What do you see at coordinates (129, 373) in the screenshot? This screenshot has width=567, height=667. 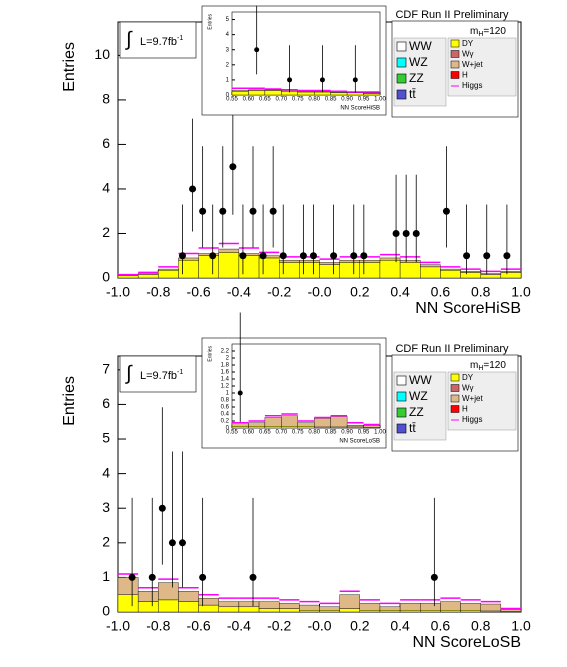 I see `lumi-integral: ∫` at bounding box center [129, 373].